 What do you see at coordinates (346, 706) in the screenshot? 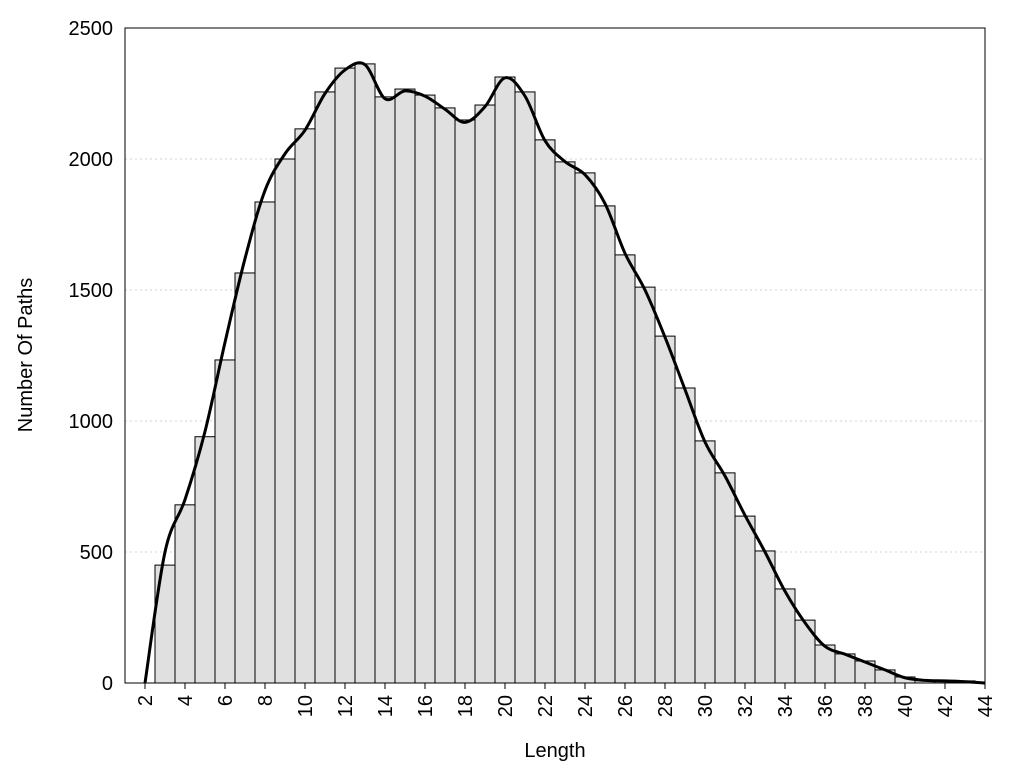
I see `x-tick-label: 12` at bounding box center [346, 706].